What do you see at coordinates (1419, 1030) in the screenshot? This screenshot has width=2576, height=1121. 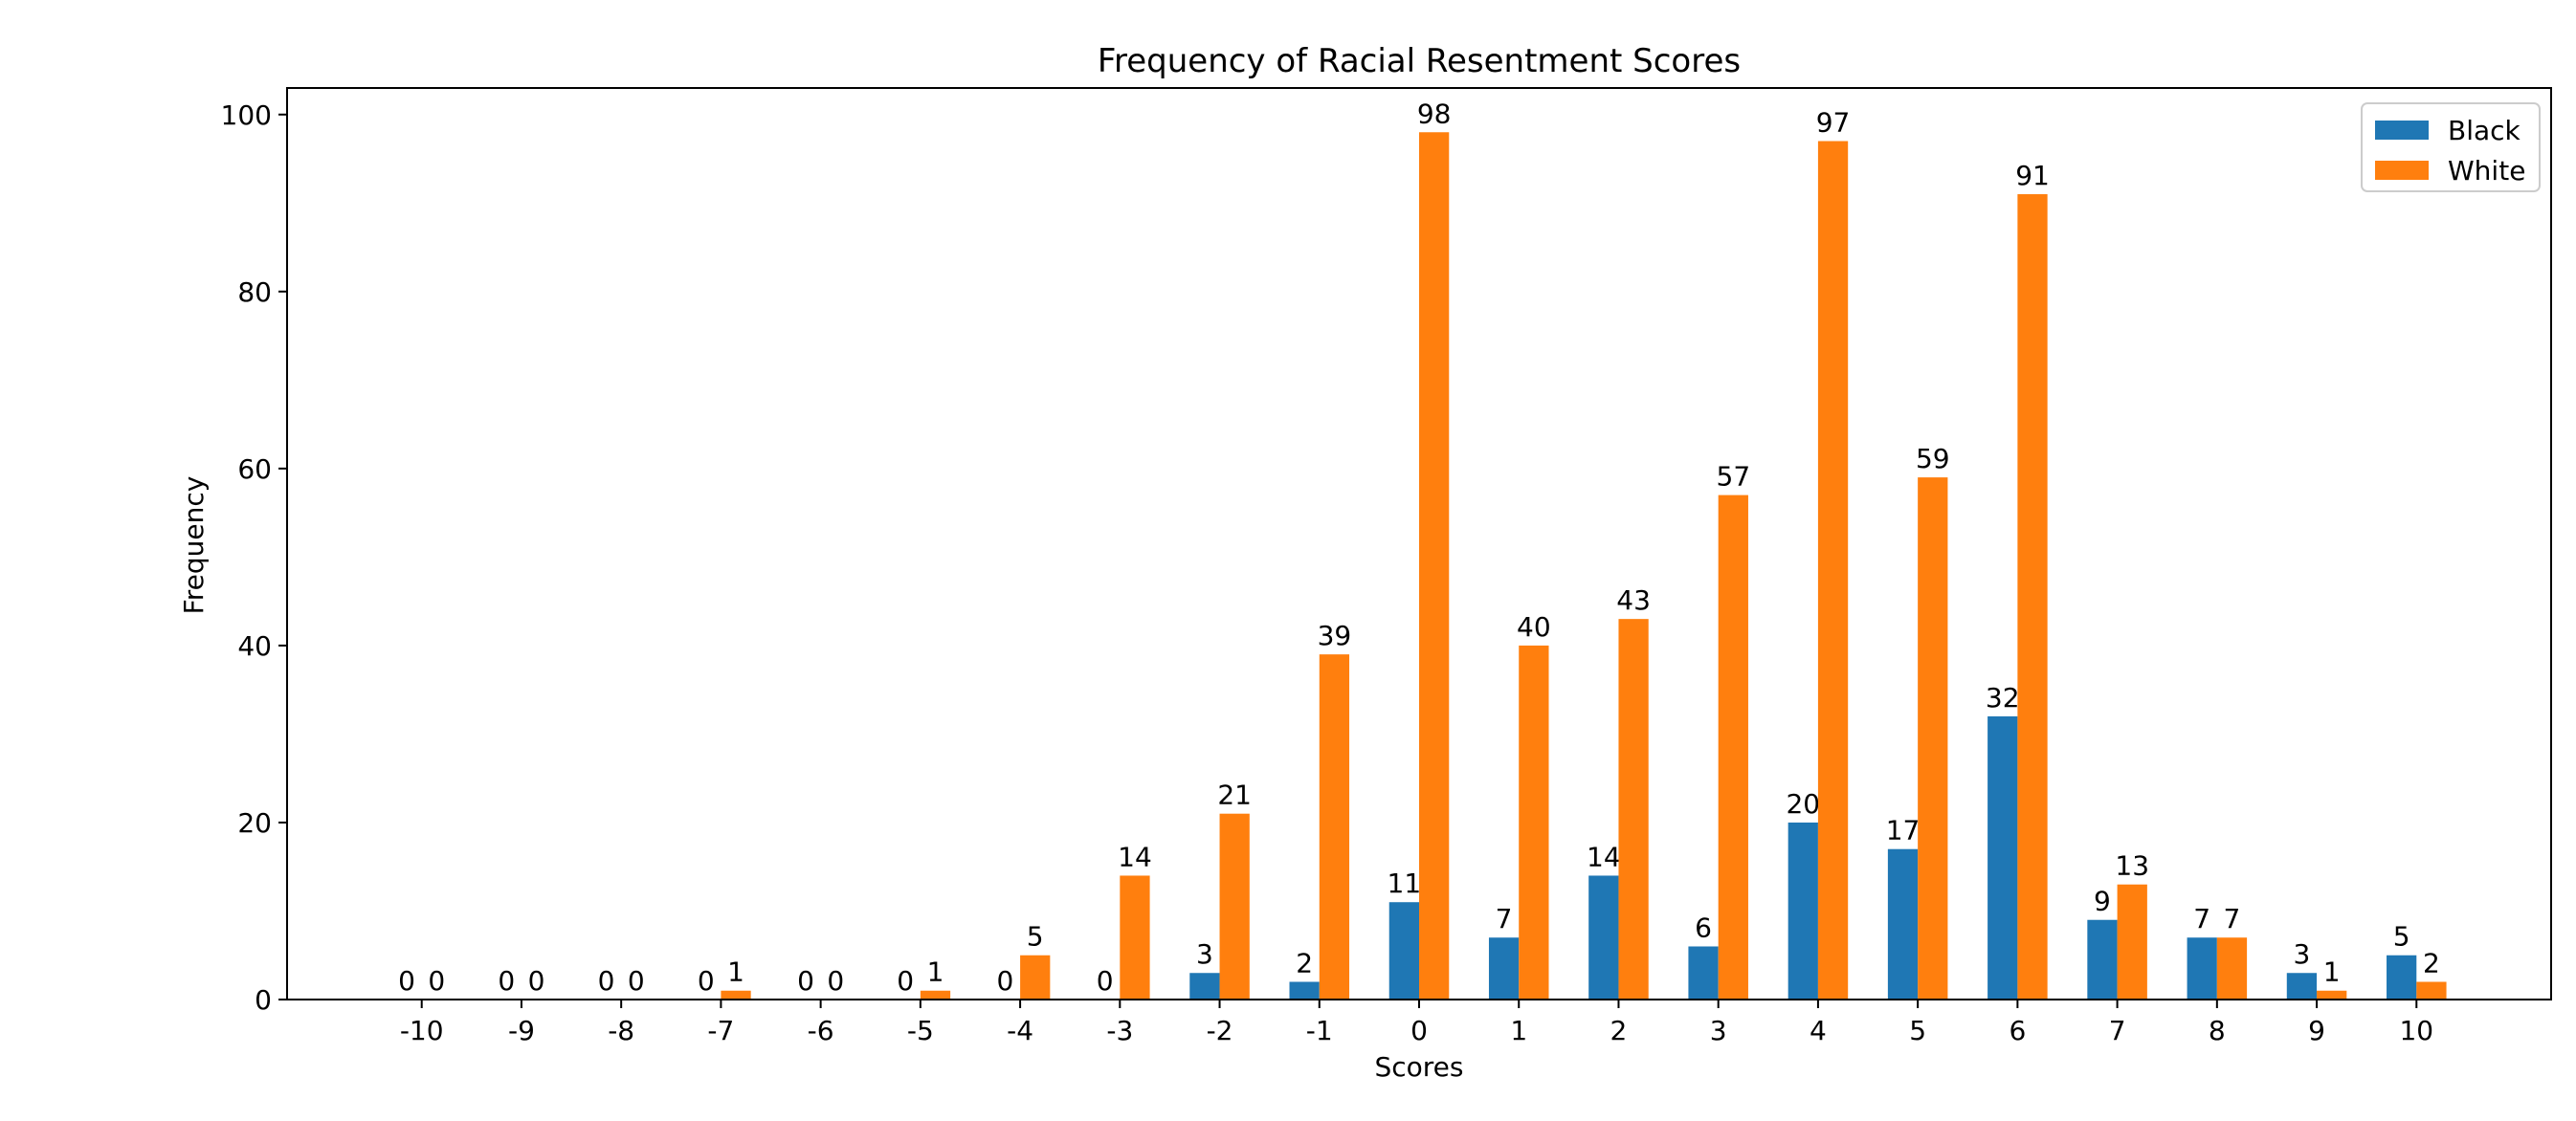 I see `x-tick-label: 0` at bounding box center [1419, 1030].